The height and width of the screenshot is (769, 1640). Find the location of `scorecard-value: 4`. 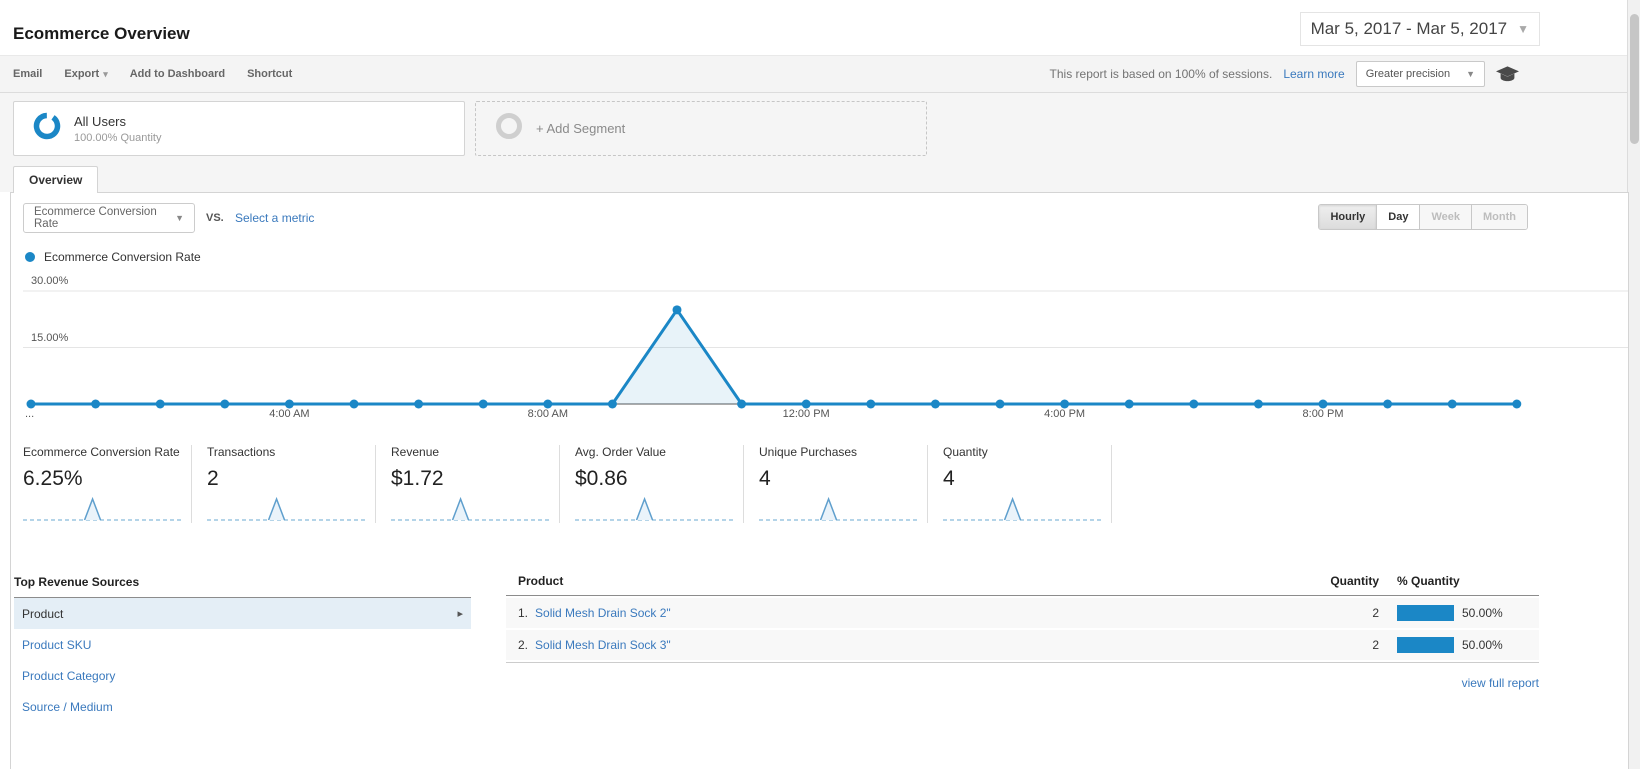

scorecard-value: 4 is located at coordinates (949, 478).